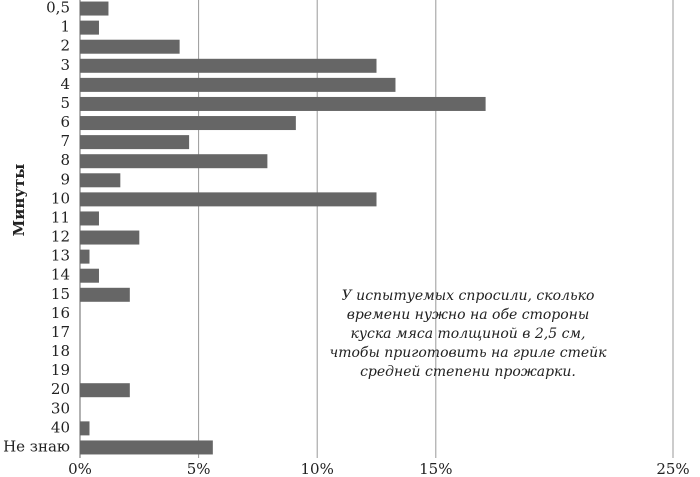  What do you see at coordinates (468, 334) in the screenshot?
I see `annotation: куска мяса толщиной в 2,5 см,` at bounding box center [468, 334].